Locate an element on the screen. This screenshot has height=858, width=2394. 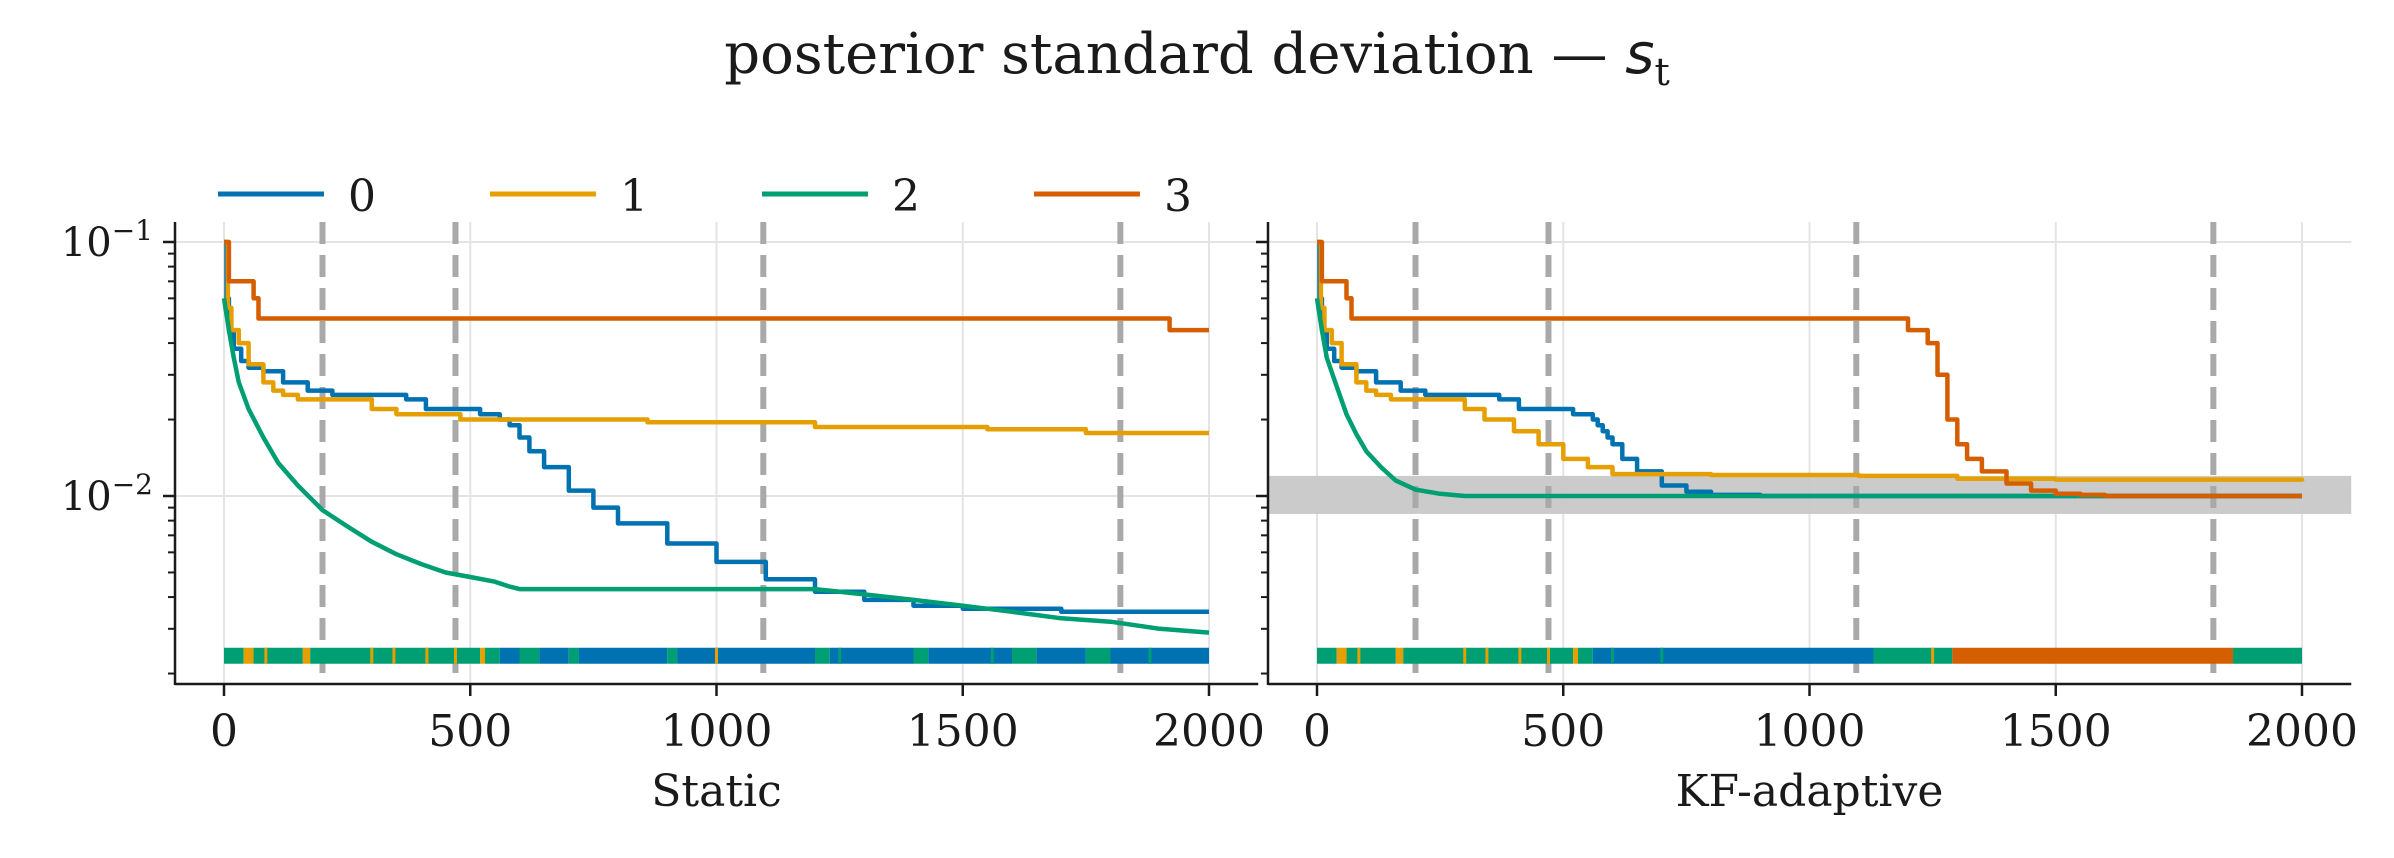
figure-title: posterior standard deviation — st is located at coordinates (1197, 58).